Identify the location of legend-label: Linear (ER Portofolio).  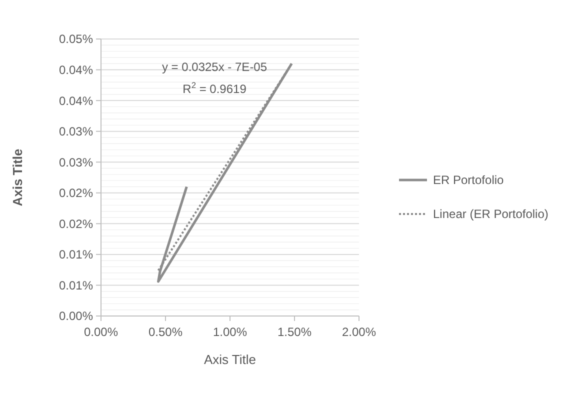
(490, 214).